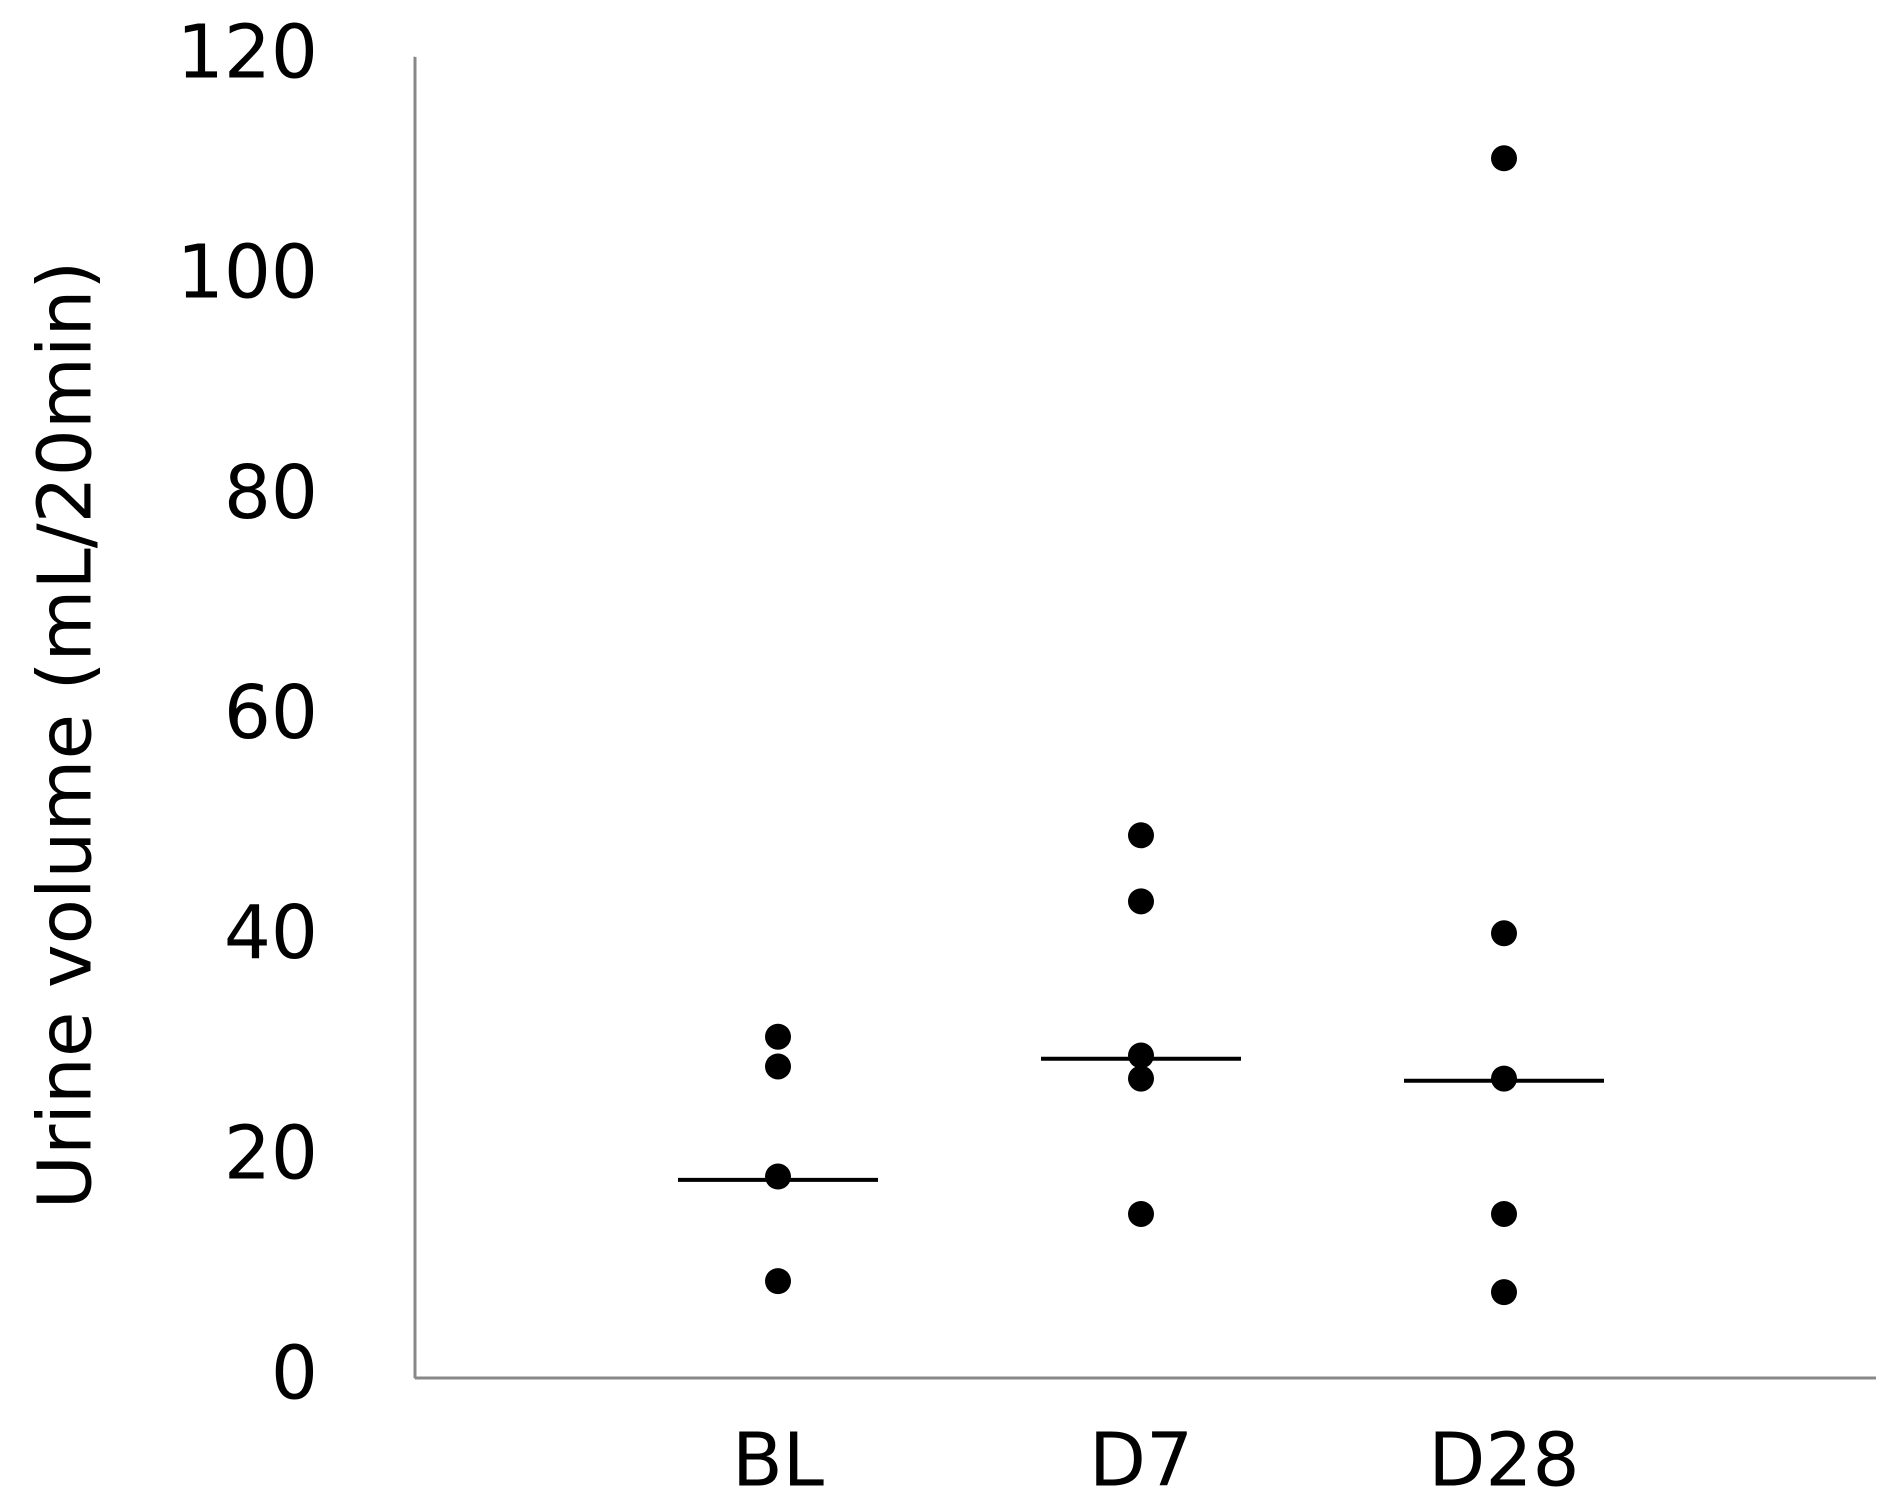  What do you see at coordinates (271, 713) in the screenshot?
I see `y-tick-label: 60` at bounding box center [271, 713].